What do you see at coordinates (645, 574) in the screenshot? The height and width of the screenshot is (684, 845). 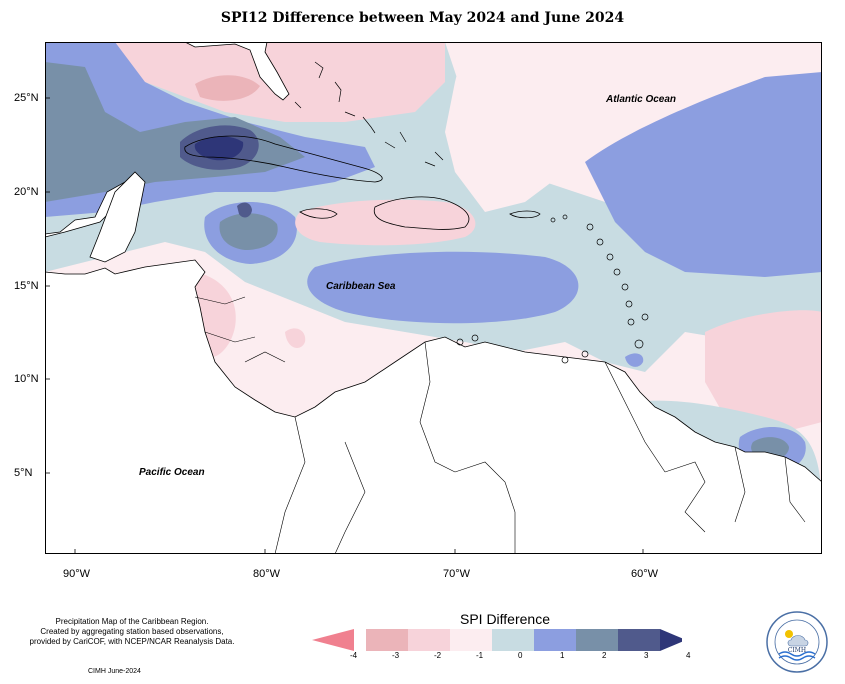 I see `lon-label-60w: 60°W` at bounding box center [645, 574].